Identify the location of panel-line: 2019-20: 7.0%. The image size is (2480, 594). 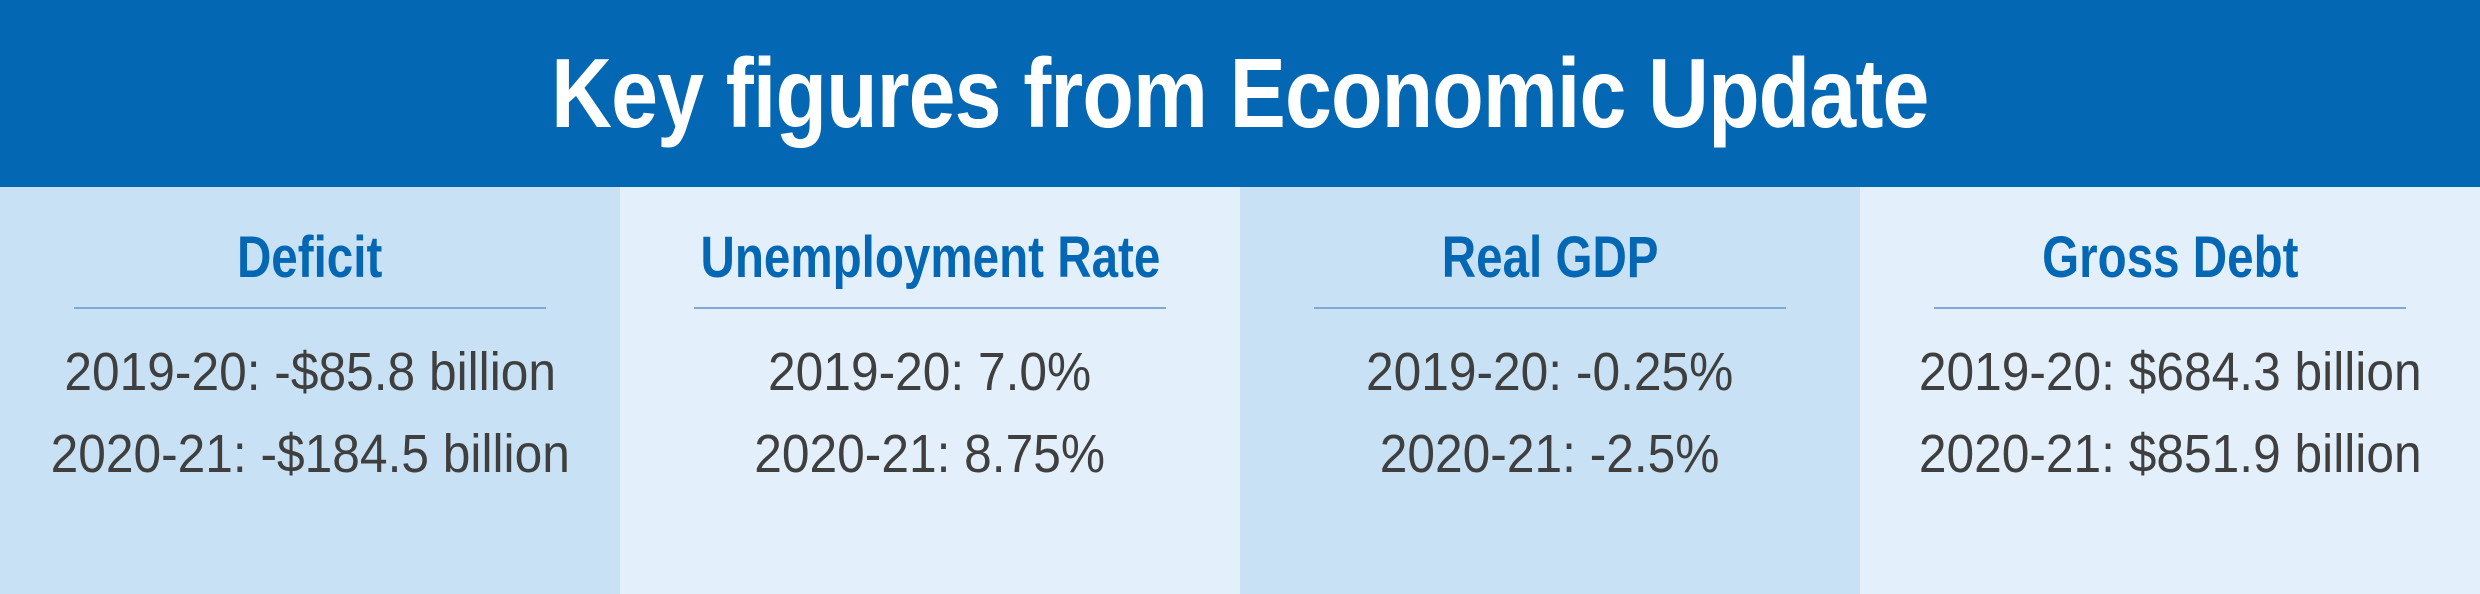
(930, 372).